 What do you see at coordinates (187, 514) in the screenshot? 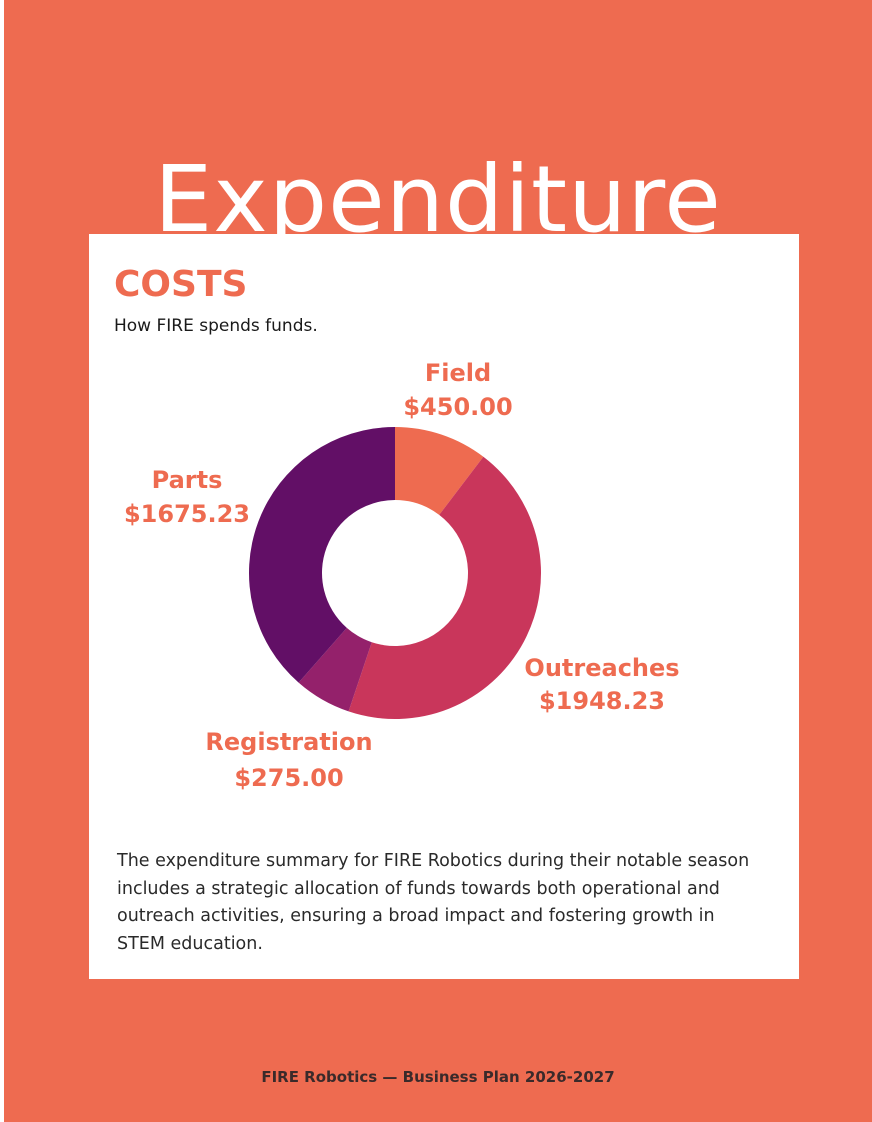
I see `slice-value-parts: $1675.23` at bounding box center [187, 514].